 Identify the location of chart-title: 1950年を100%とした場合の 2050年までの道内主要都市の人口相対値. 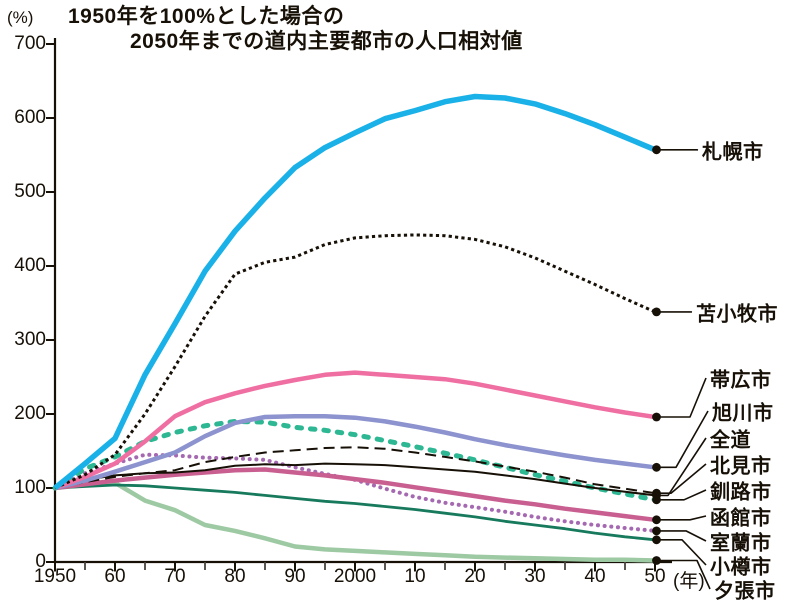
(295, 29).